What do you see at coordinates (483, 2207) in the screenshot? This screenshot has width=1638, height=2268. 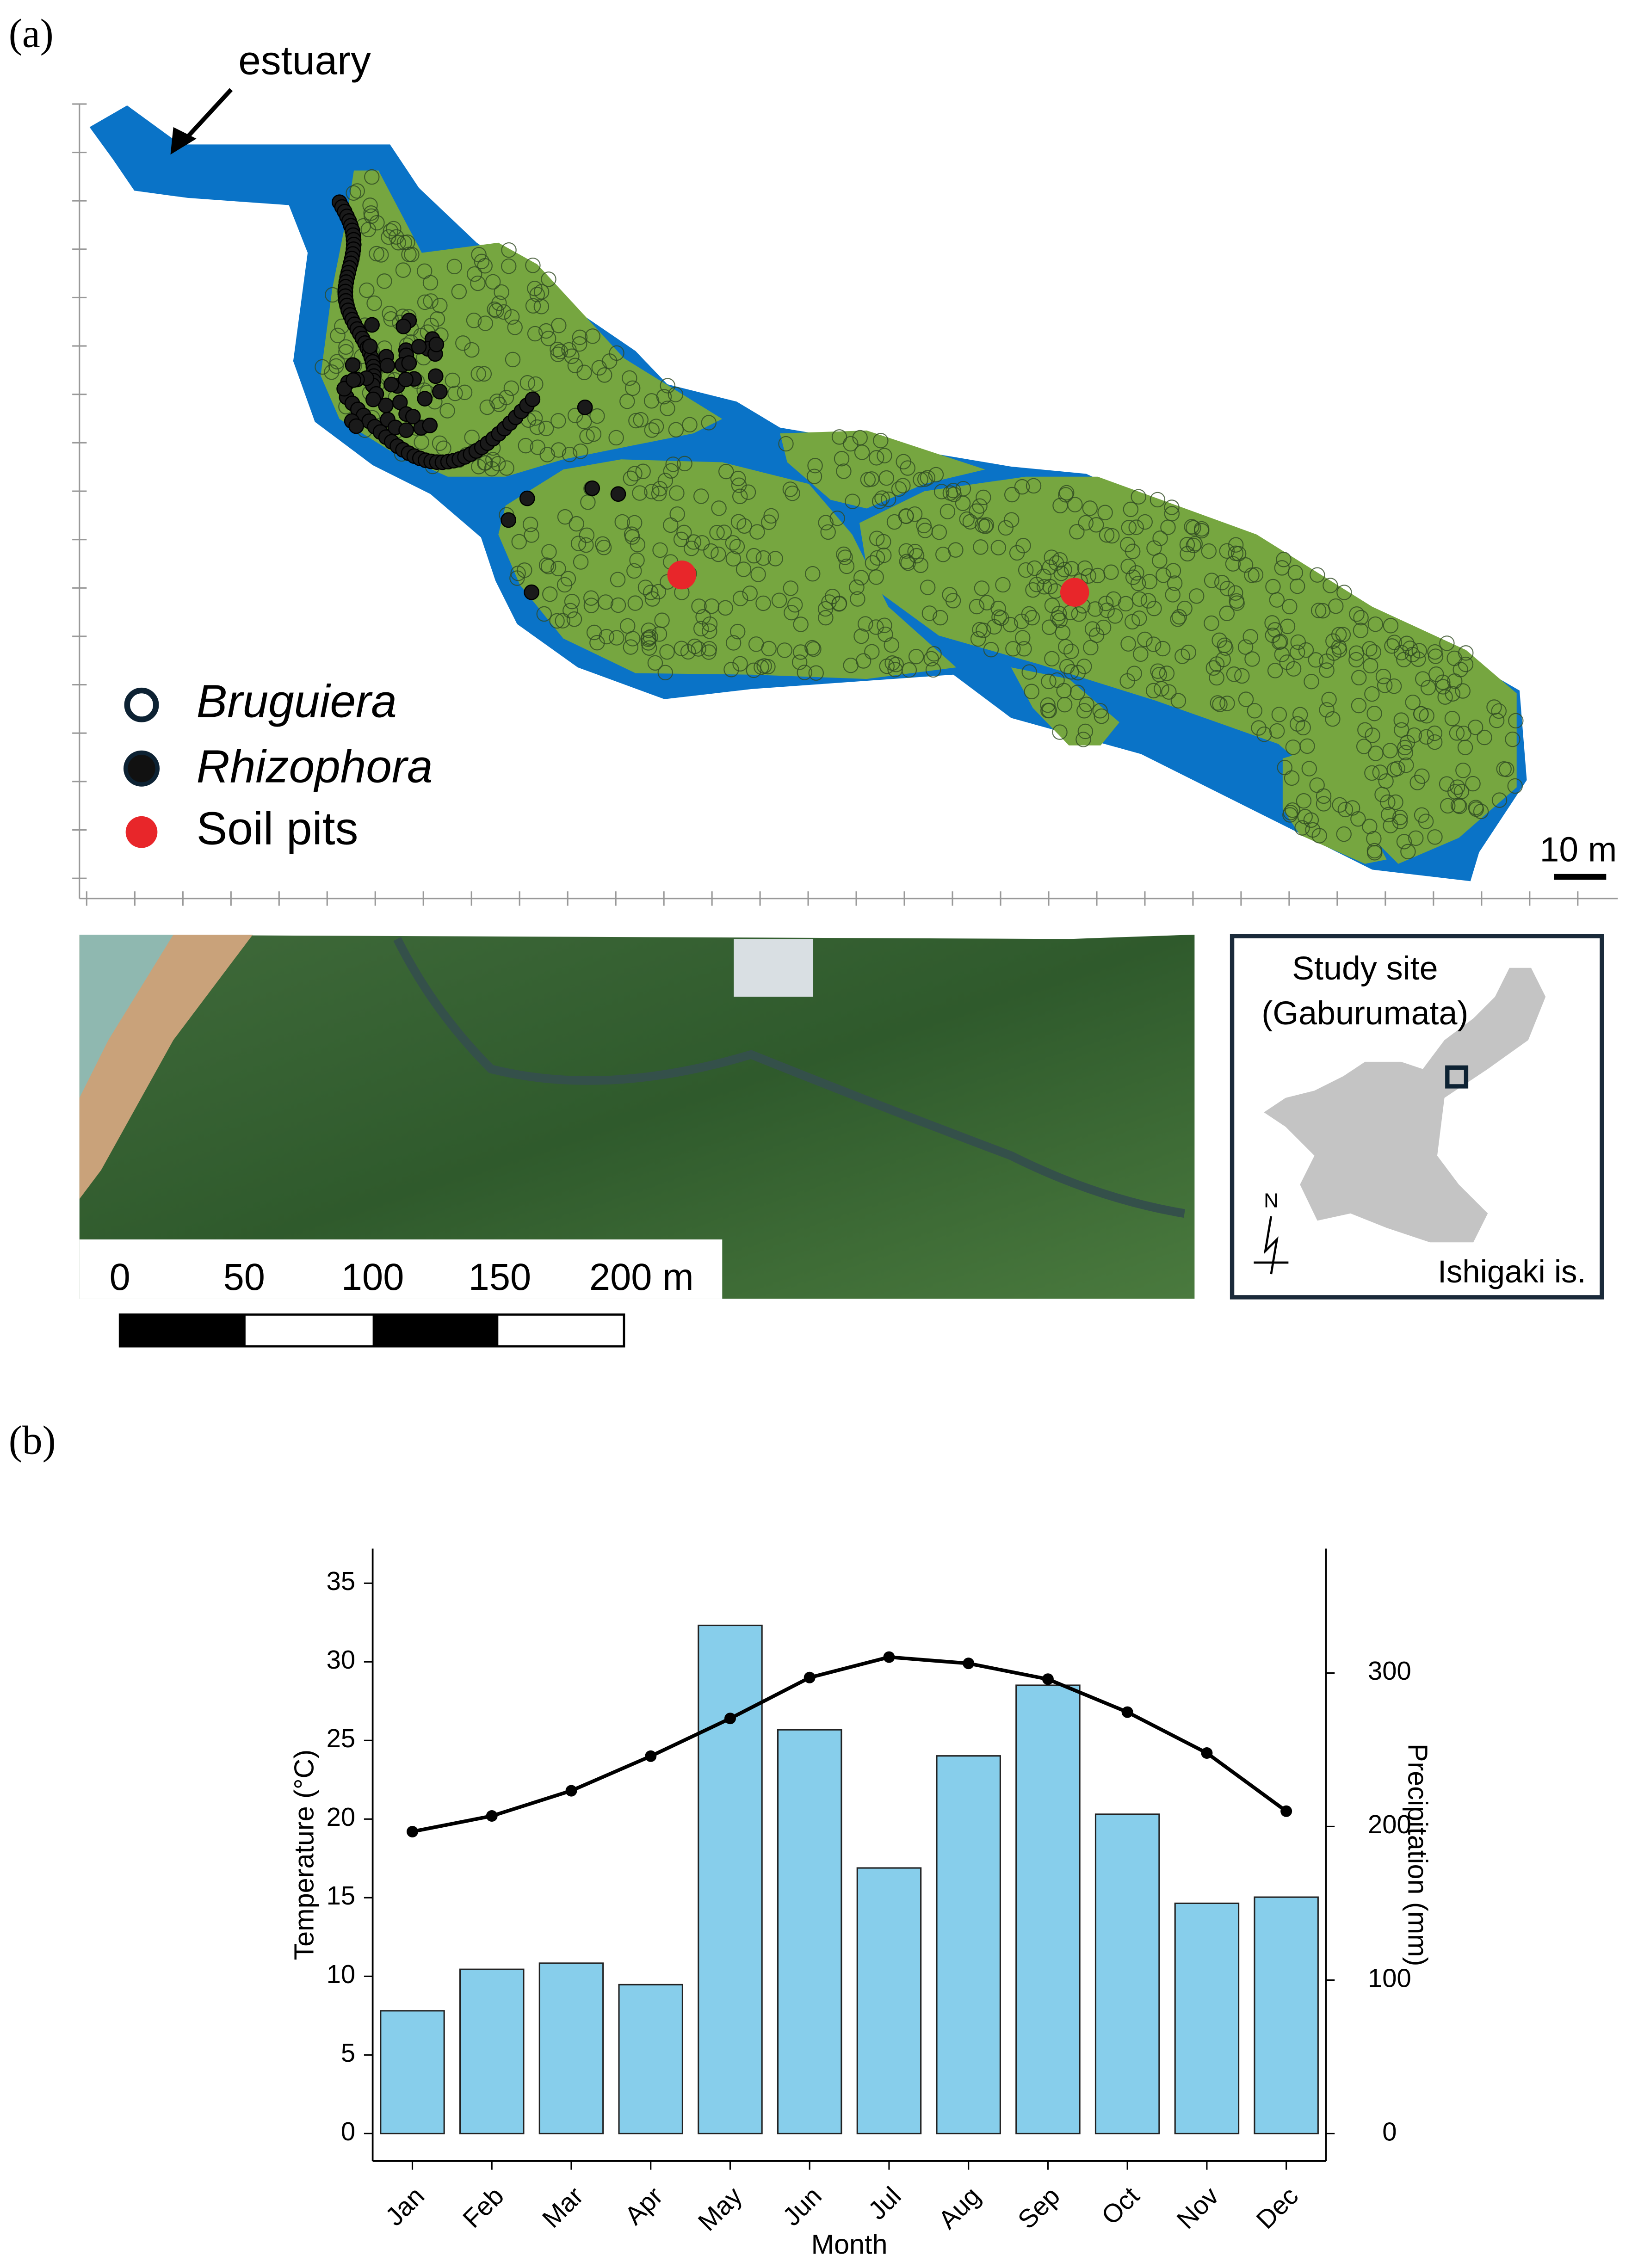 I see `x-tick-label: Feb` at bounding box center [483, 2207].